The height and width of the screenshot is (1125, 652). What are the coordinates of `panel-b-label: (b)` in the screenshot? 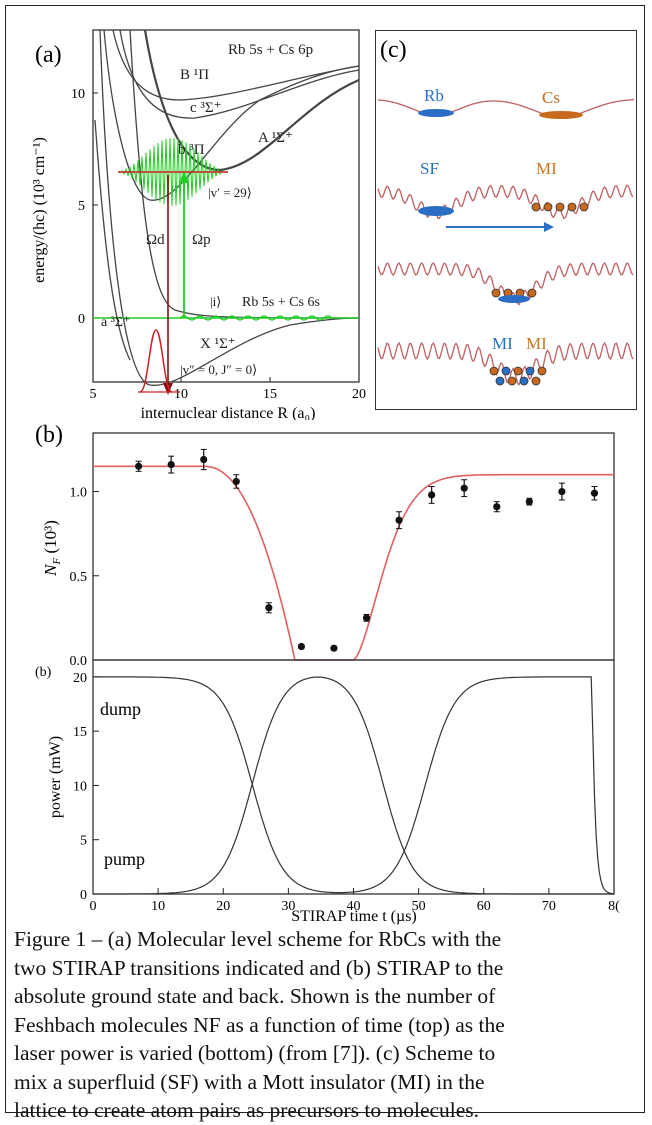 It's located at (49, 435).